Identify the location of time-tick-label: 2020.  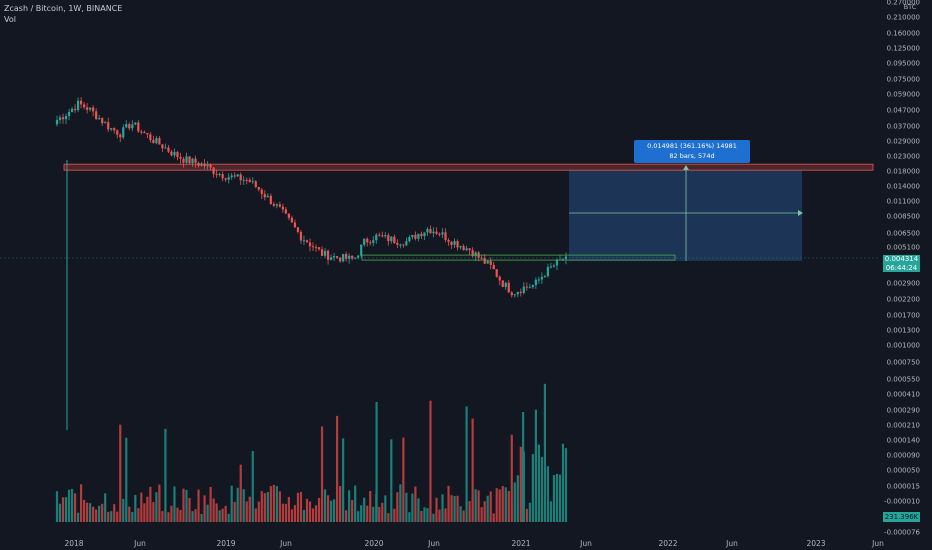
(373, 543).